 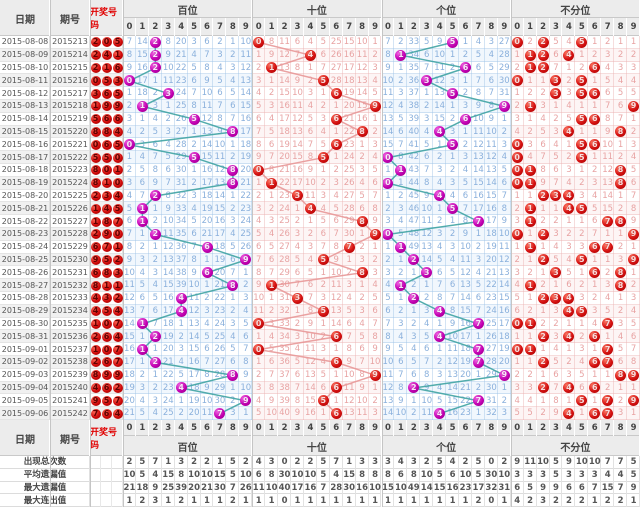 What do you see at coordinates (207, 428) in the screenshot?
I see `digit-header-bottom: 6` at bounding box center [207, 428].